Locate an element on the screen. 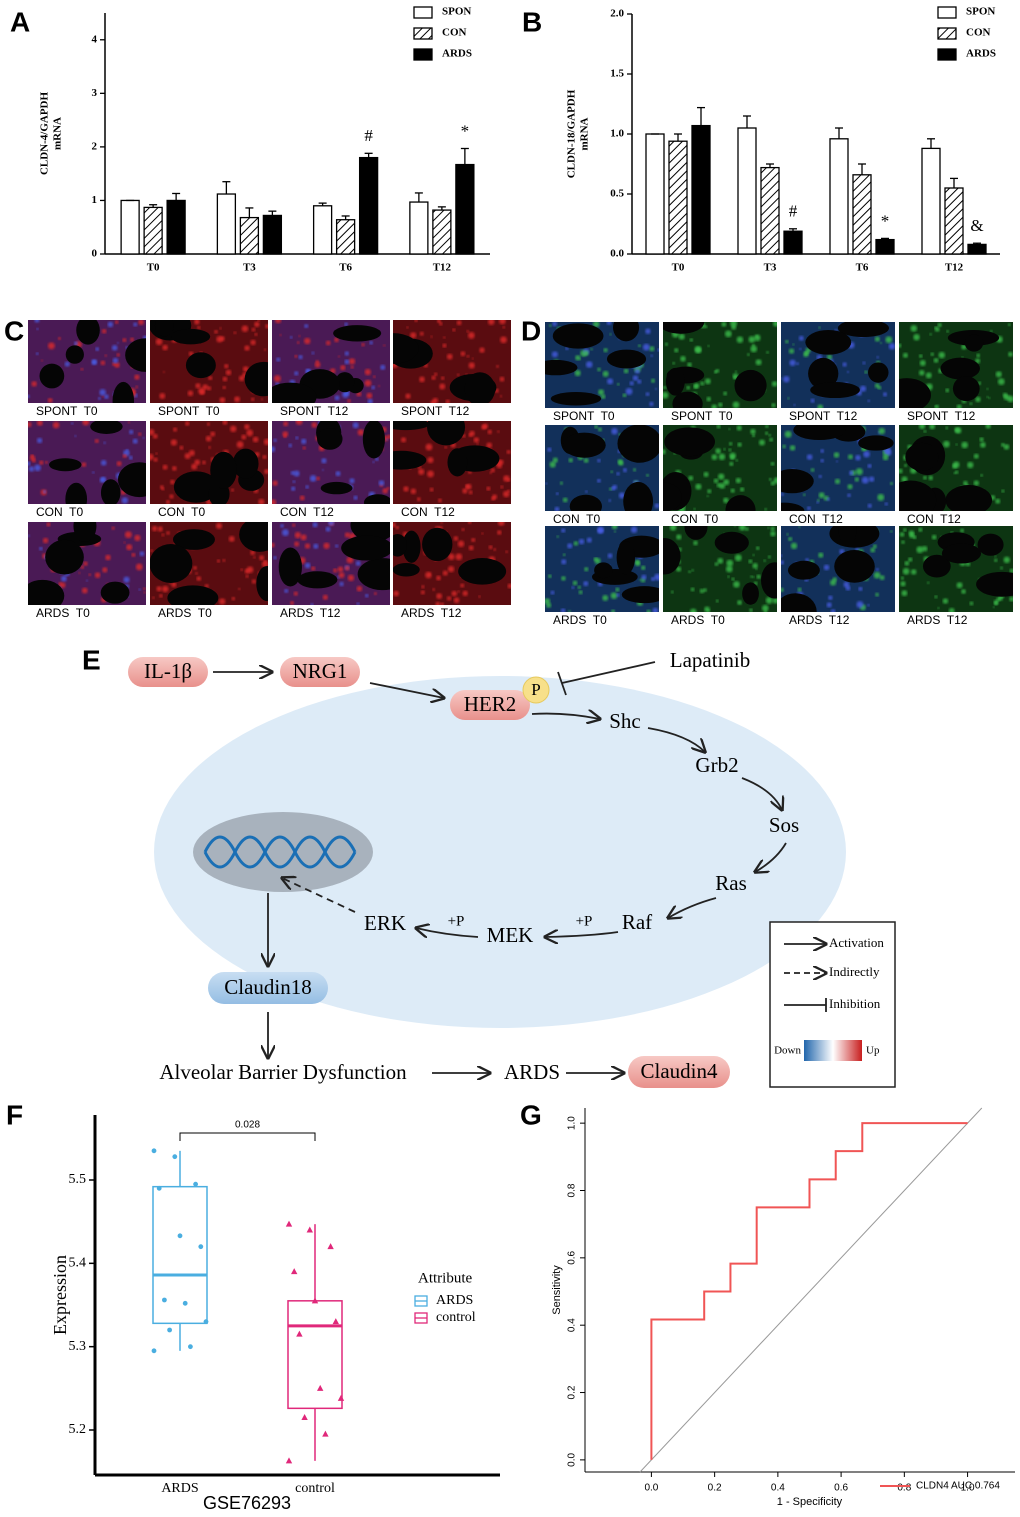 The width and height of the screenshot is (1020, 1517). legend-title: Attribute is located at coordinates (445, 1278).